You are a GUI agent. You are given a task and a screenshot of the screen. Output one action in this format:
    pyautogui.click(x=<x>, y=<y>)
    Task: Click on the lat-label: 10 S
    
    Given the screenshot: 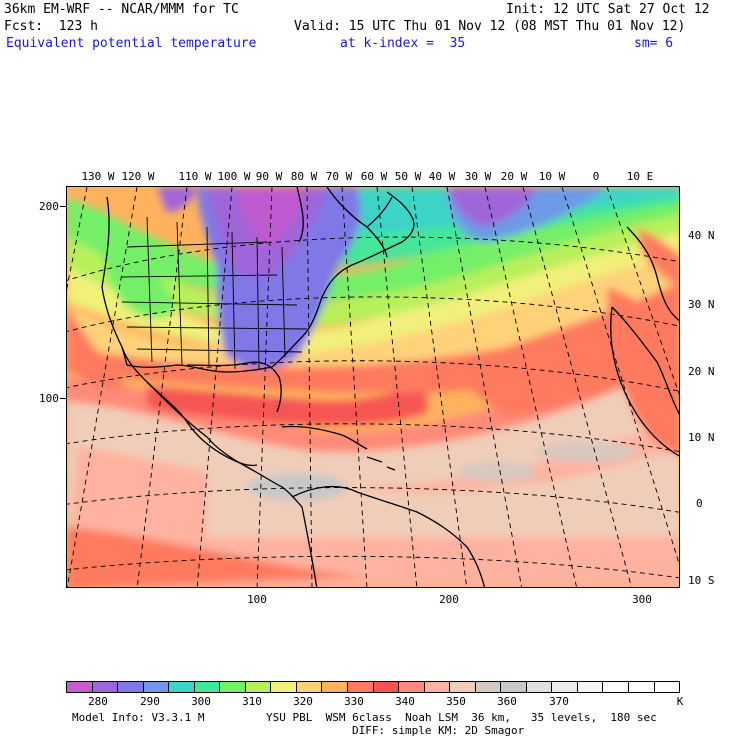 What is the action you would take?
    pyautogui.click(x=701, y=580)
    